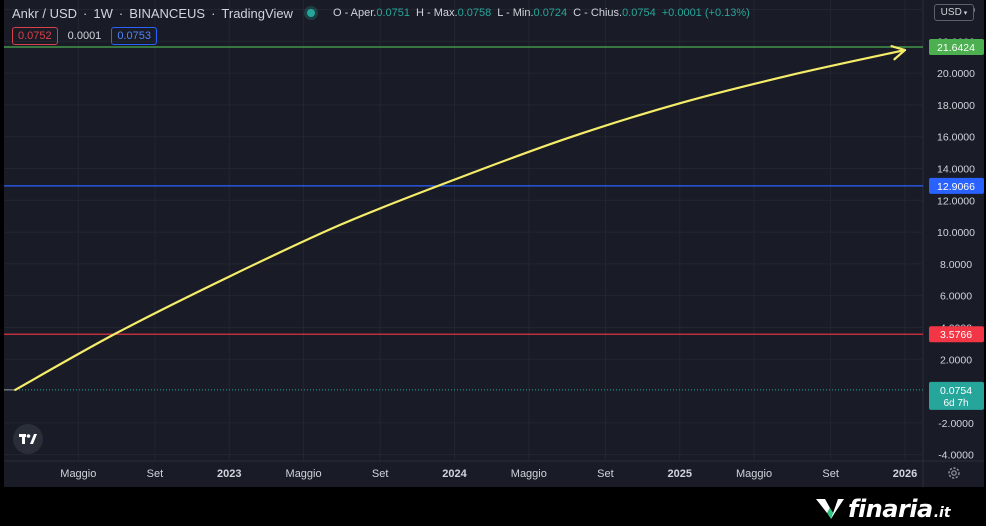 This screenshot has width=986, height=526. What do you see at coordinates (956, 233) in the screenshot?
I see `y-tick-label: 10.0000` at bounding box center [956, 233].